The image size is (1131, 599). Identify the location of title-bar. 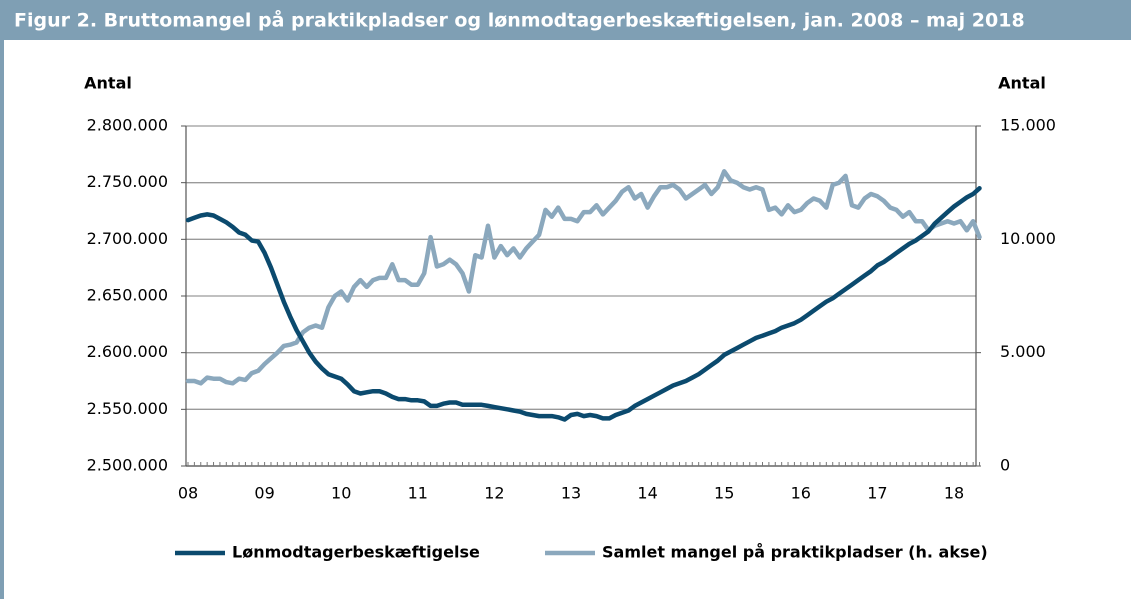
(565, 20).